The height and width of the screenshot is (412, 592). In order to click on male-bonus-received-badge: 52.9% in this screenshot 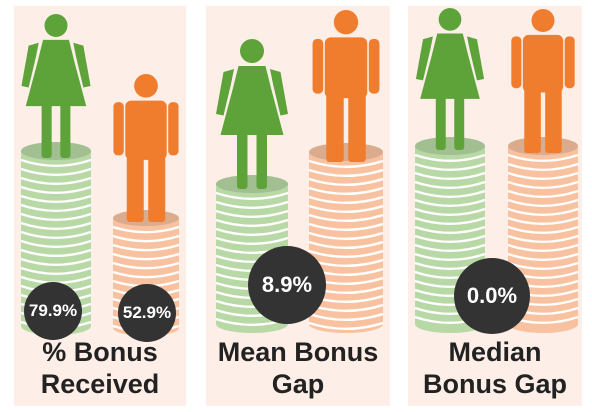, I will do `click(147, 313)`.